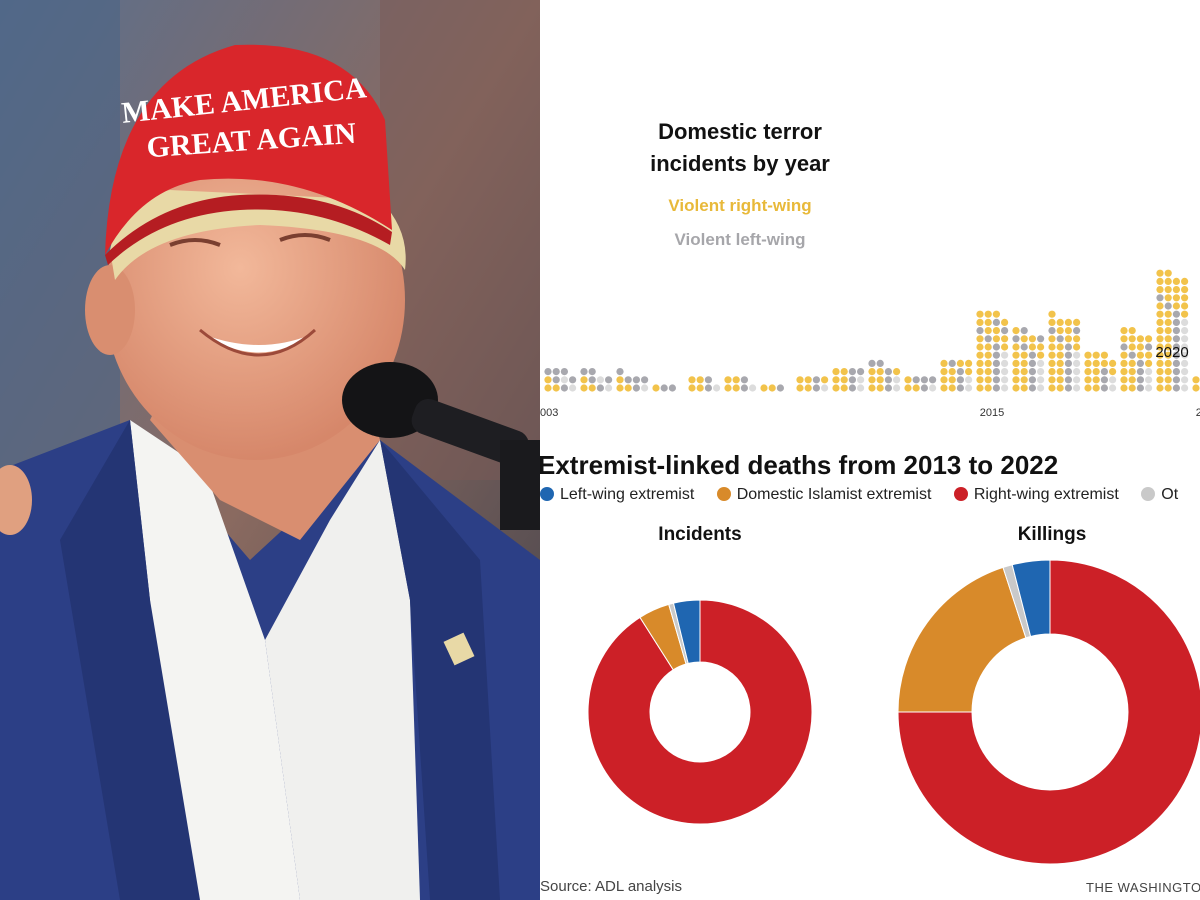 The height and width of the screenshot is (900, 1200). What do you see at coordinates (740, 148) in the screenshot?
I see `dot-chart-title: Domestic terror incidents by year` at bounding box center [740, 148].